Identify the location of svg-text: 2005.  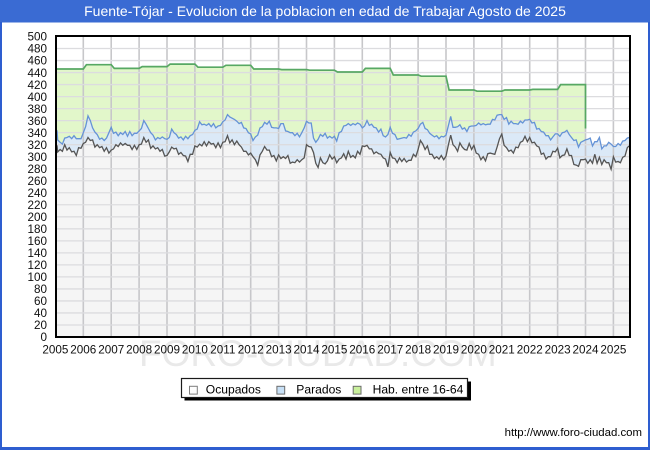
(55, 350).